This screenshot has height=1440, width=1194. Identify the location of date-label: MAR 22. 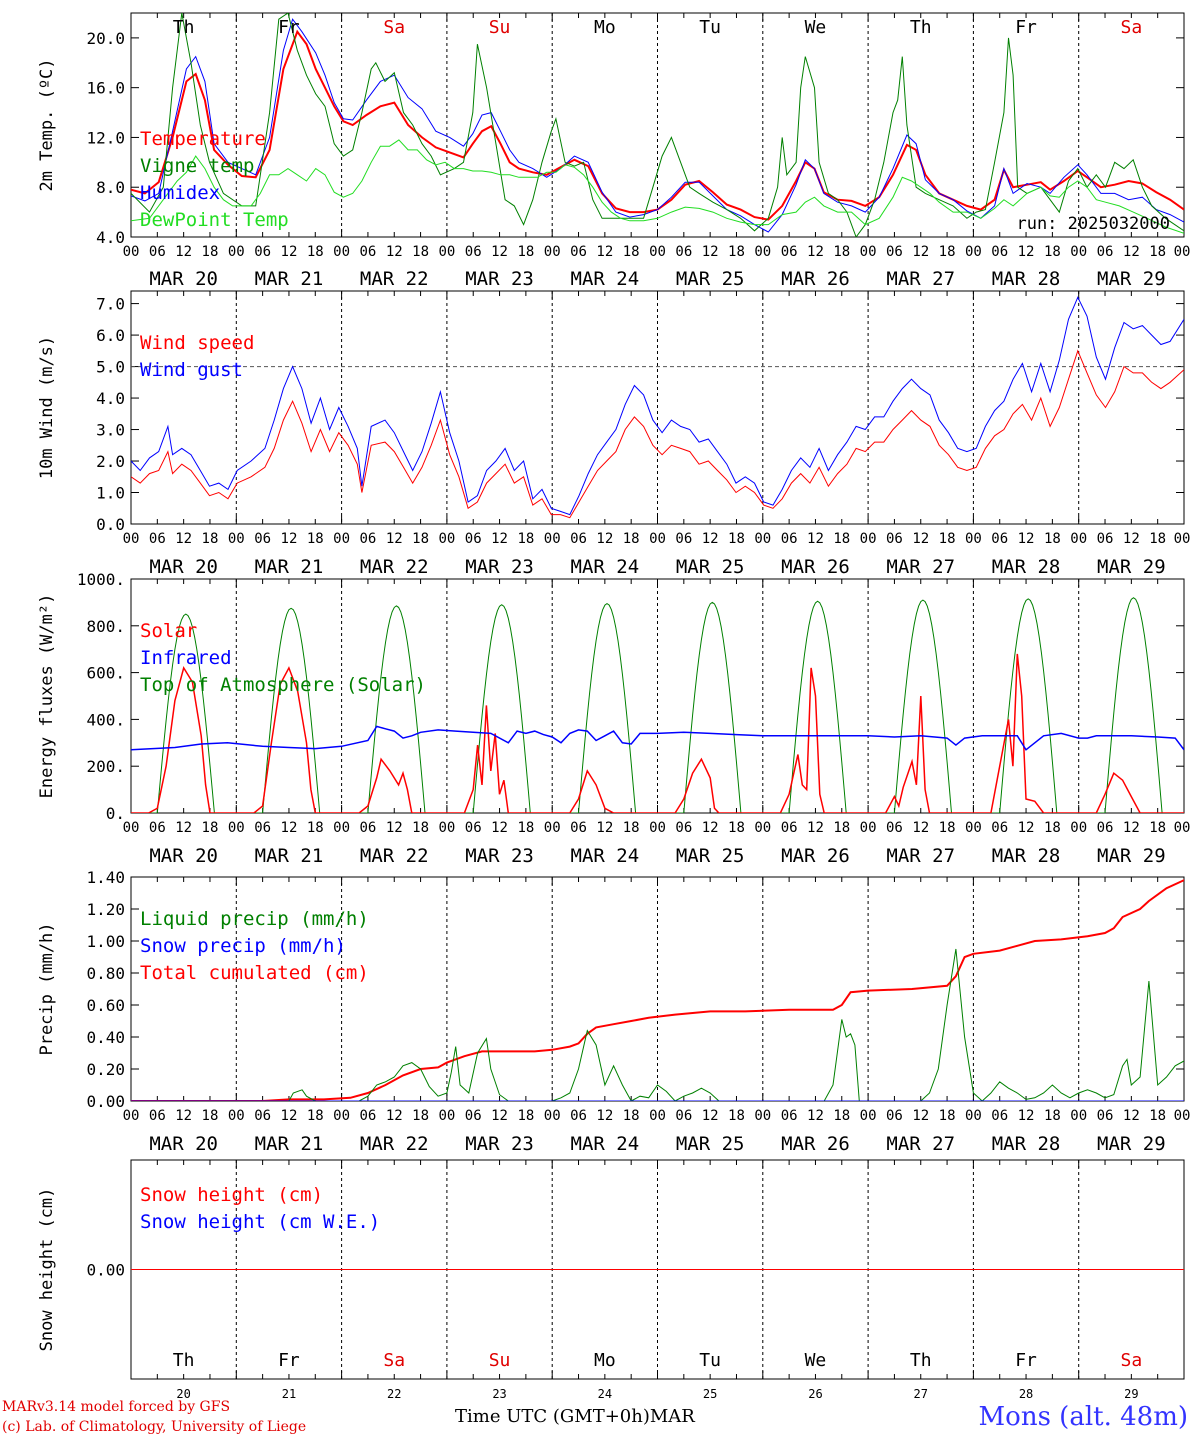
(394, 1144).